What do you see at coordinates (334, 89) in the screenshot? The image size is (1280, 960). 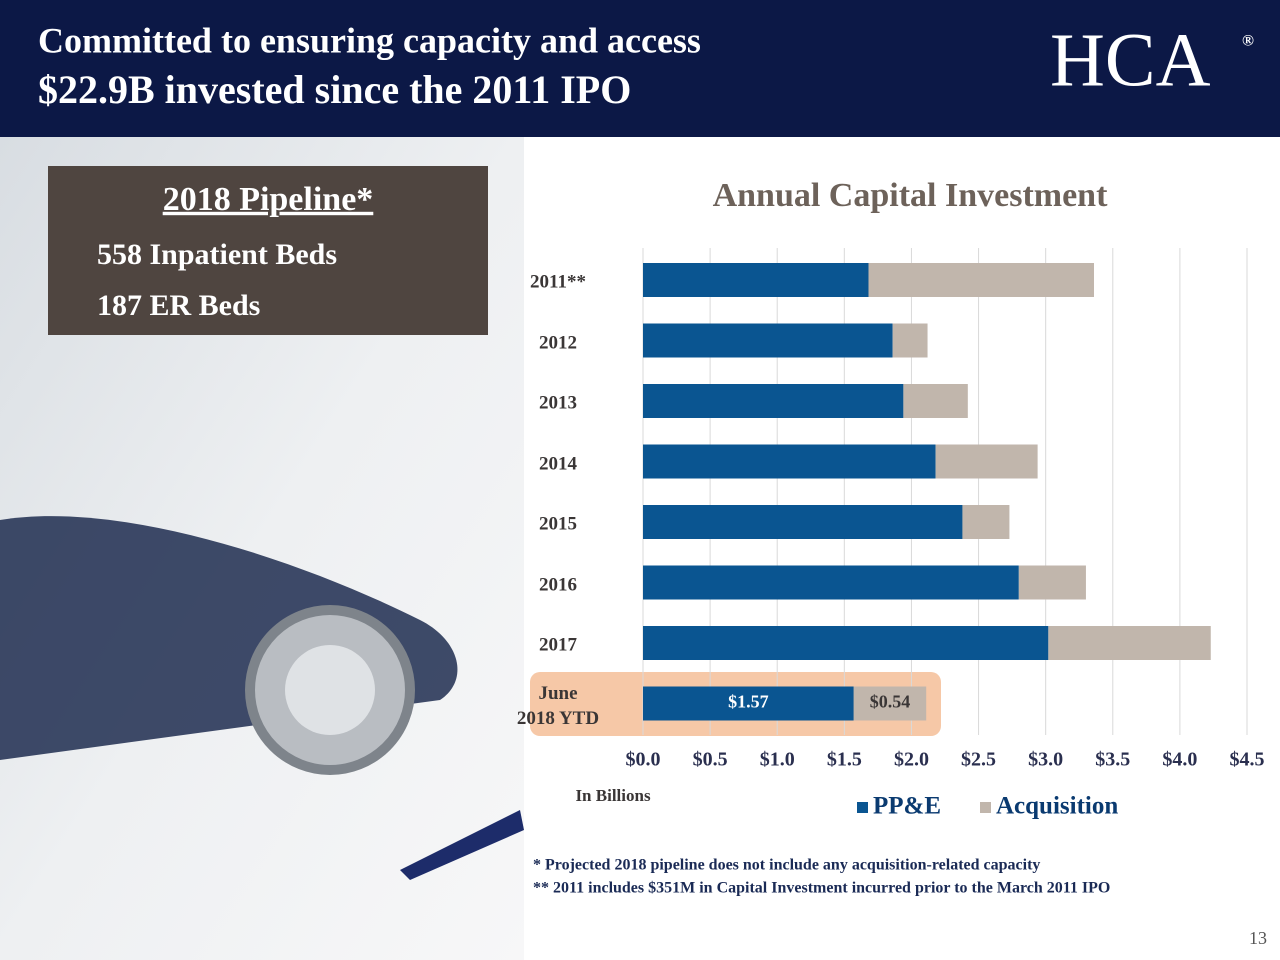 I see `header-line2: $22.9B invested since the 2011 IPO` at bounding box center [334, 89].